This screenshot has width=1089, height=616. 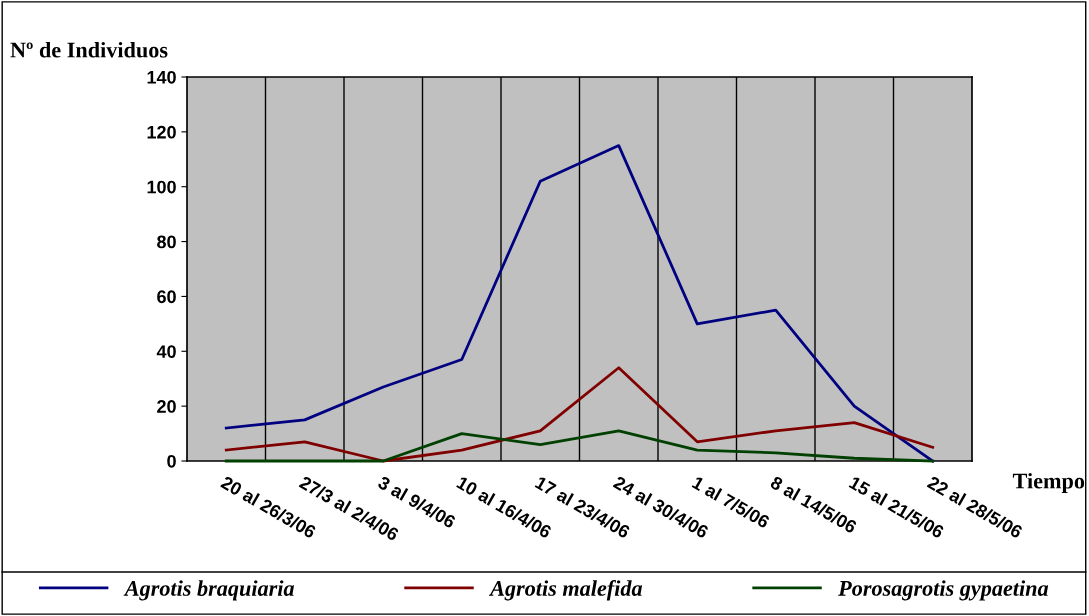 I want to click on y-axis-title: Nº de Individuos, so click(x=89, y=49).